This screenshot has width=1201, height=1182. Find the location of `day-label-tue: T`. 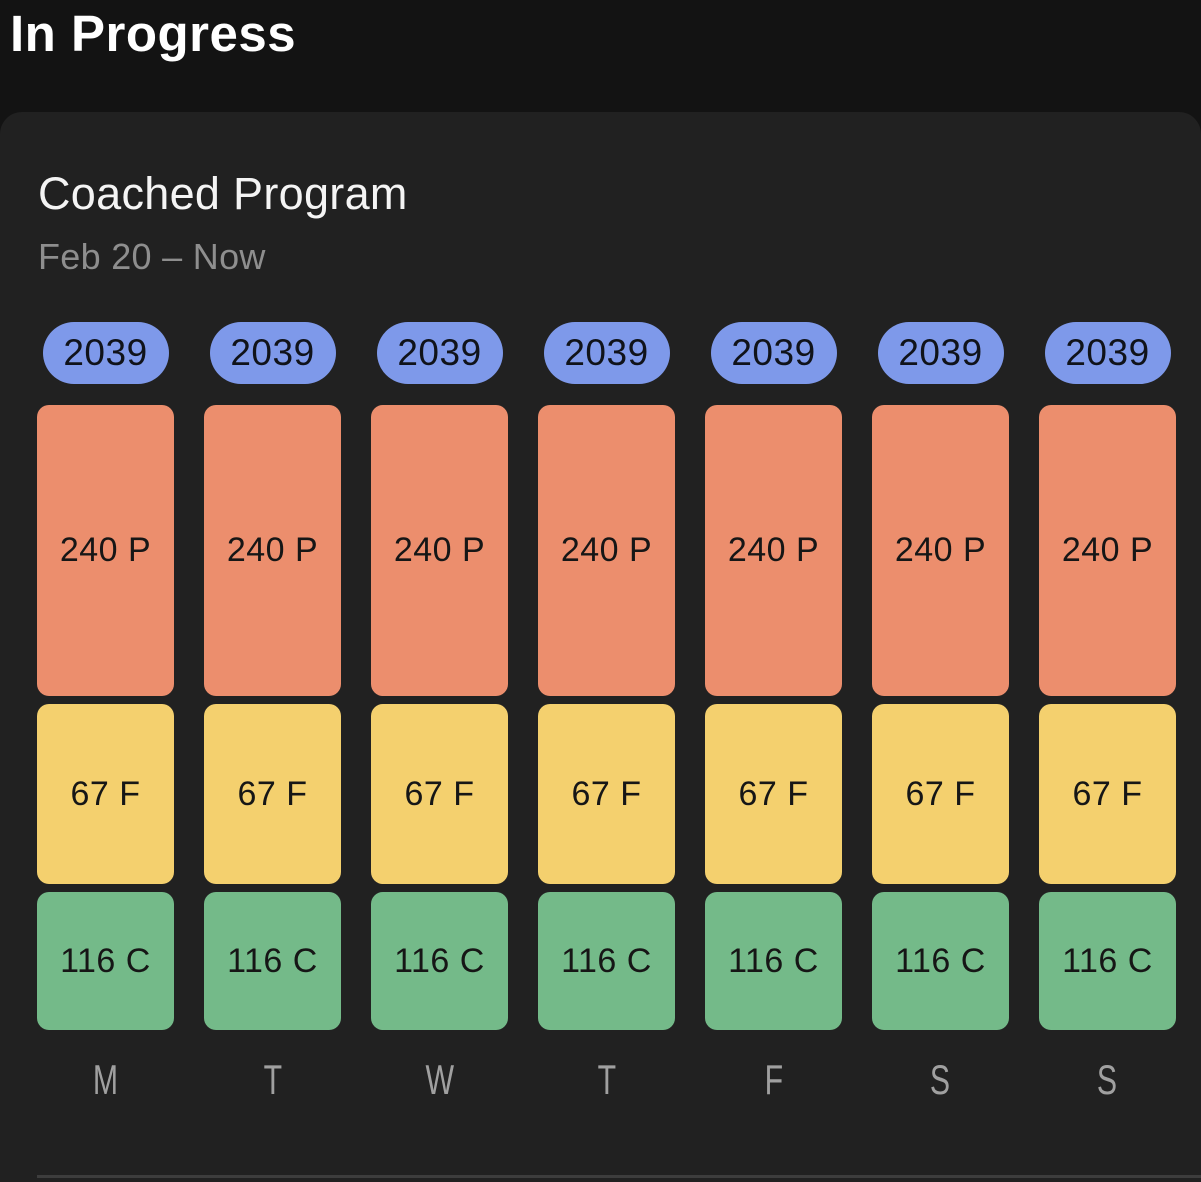

day-label-tue: T is located at coordinates (272, 1079).